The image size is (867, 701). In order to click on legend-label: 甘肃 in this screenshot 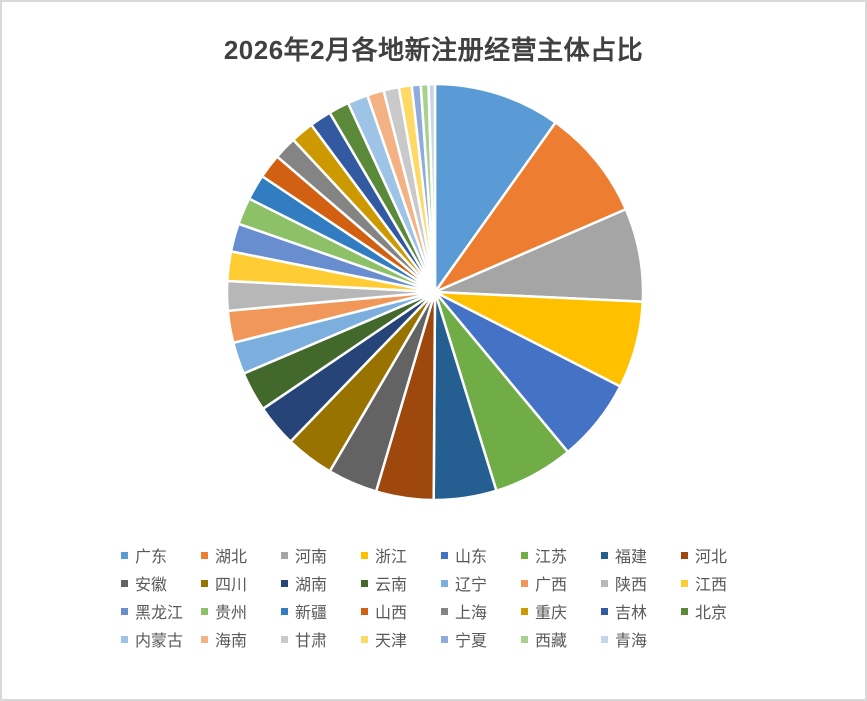, I will do `click(311, 640)`.